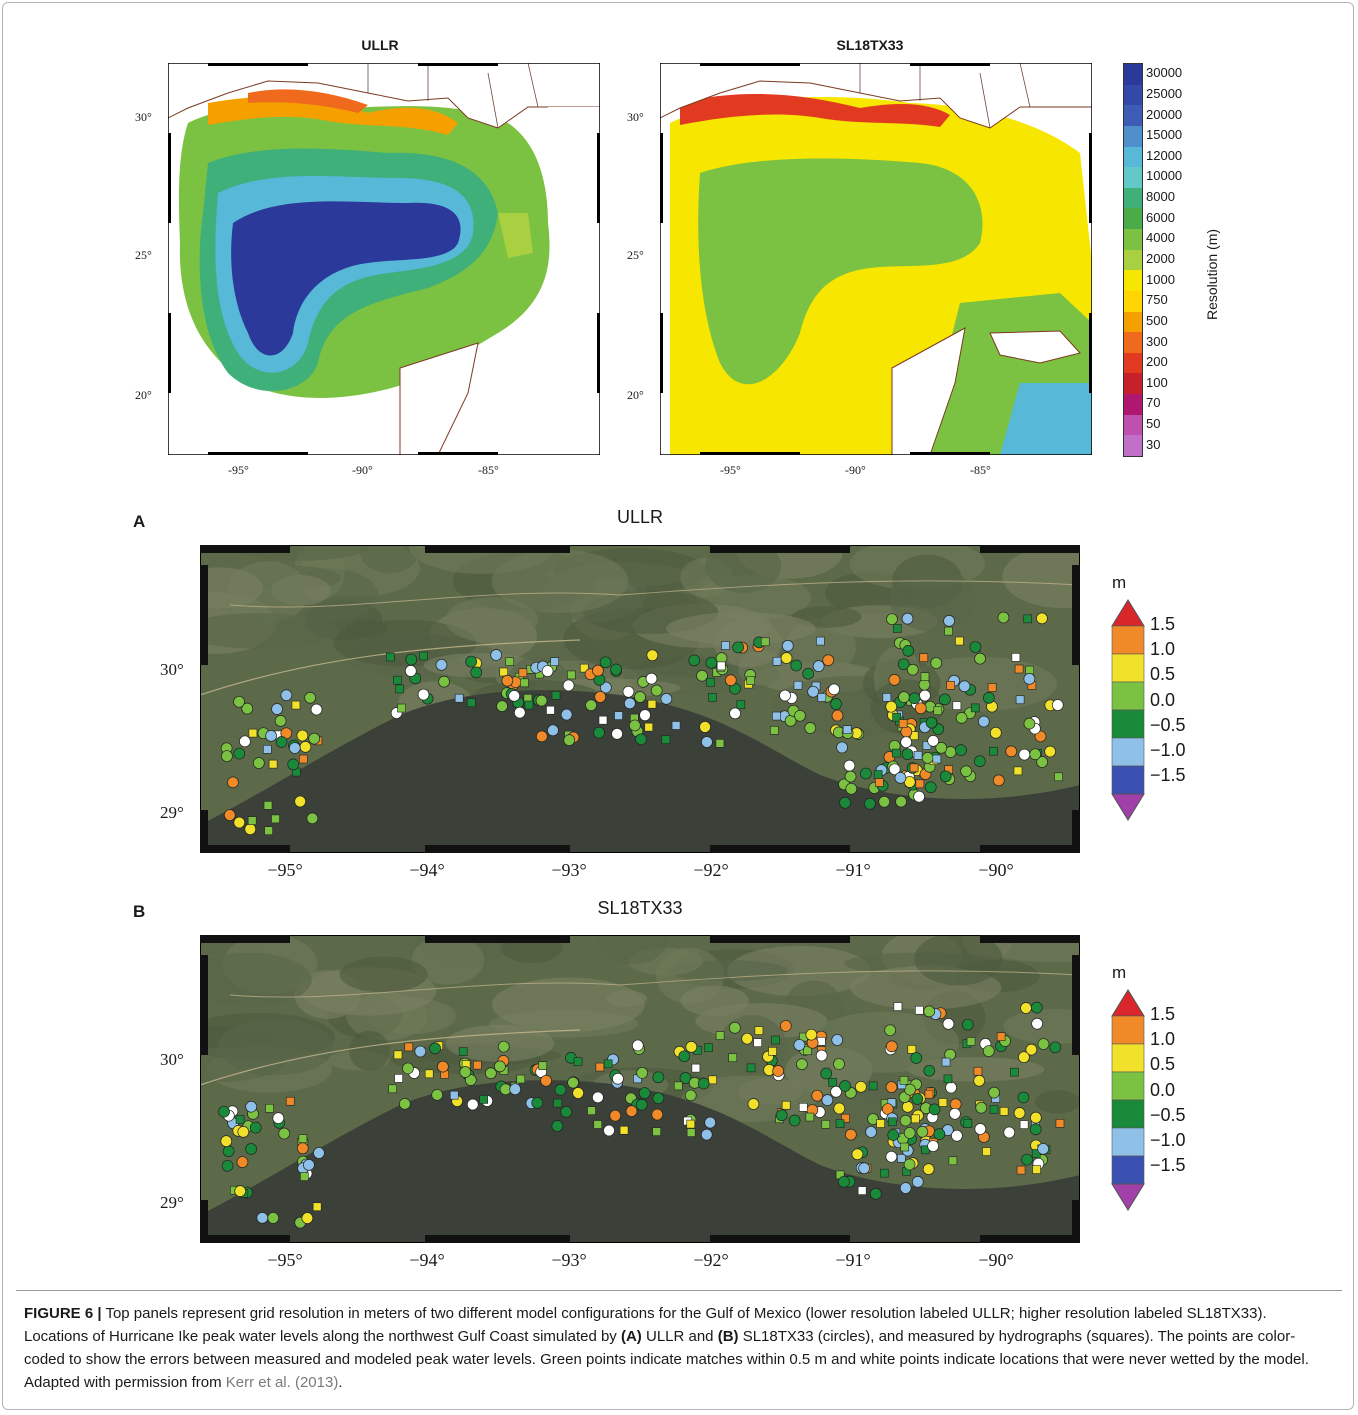 The width and height of the screenshot is (1358, 1415). What do you see at coordinates (1128, 710) in the screenshot?
I see `panel-a-error-colorbar` at bounding box center [1128, 710].